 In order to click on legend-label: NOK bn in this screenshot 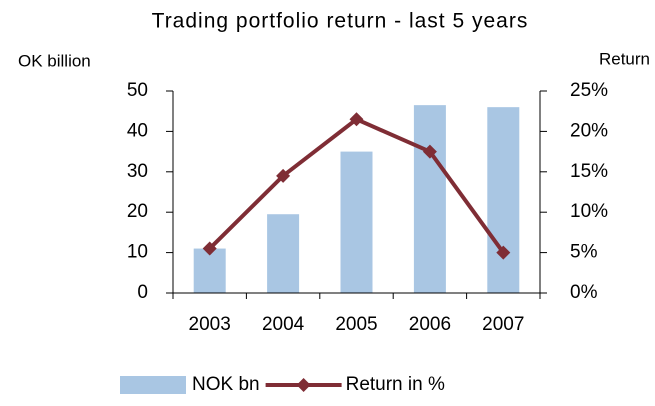, I will do `click(226, 384)`.